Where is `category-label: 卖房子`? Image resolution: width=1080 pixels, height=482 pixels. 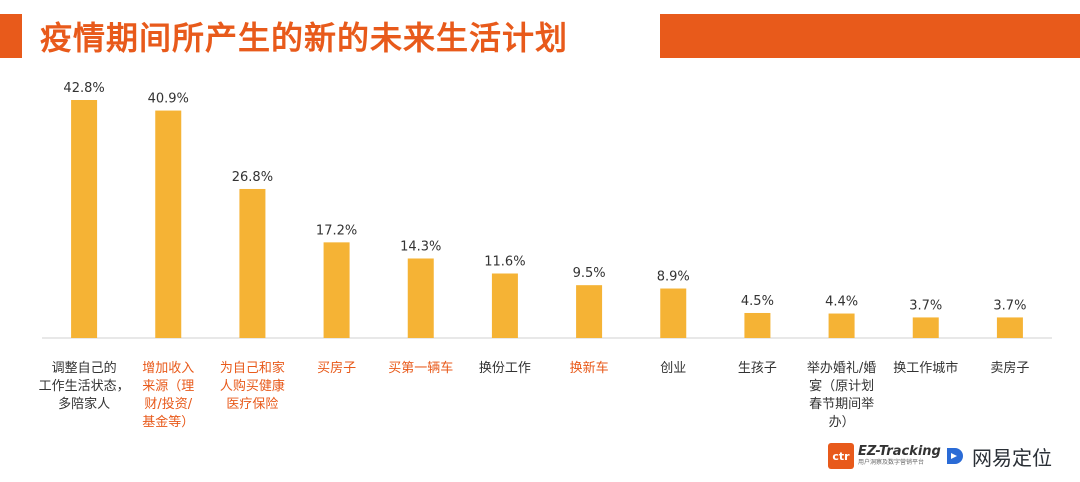 category-label: 卖房子 is located at coordinates (1009, 368).